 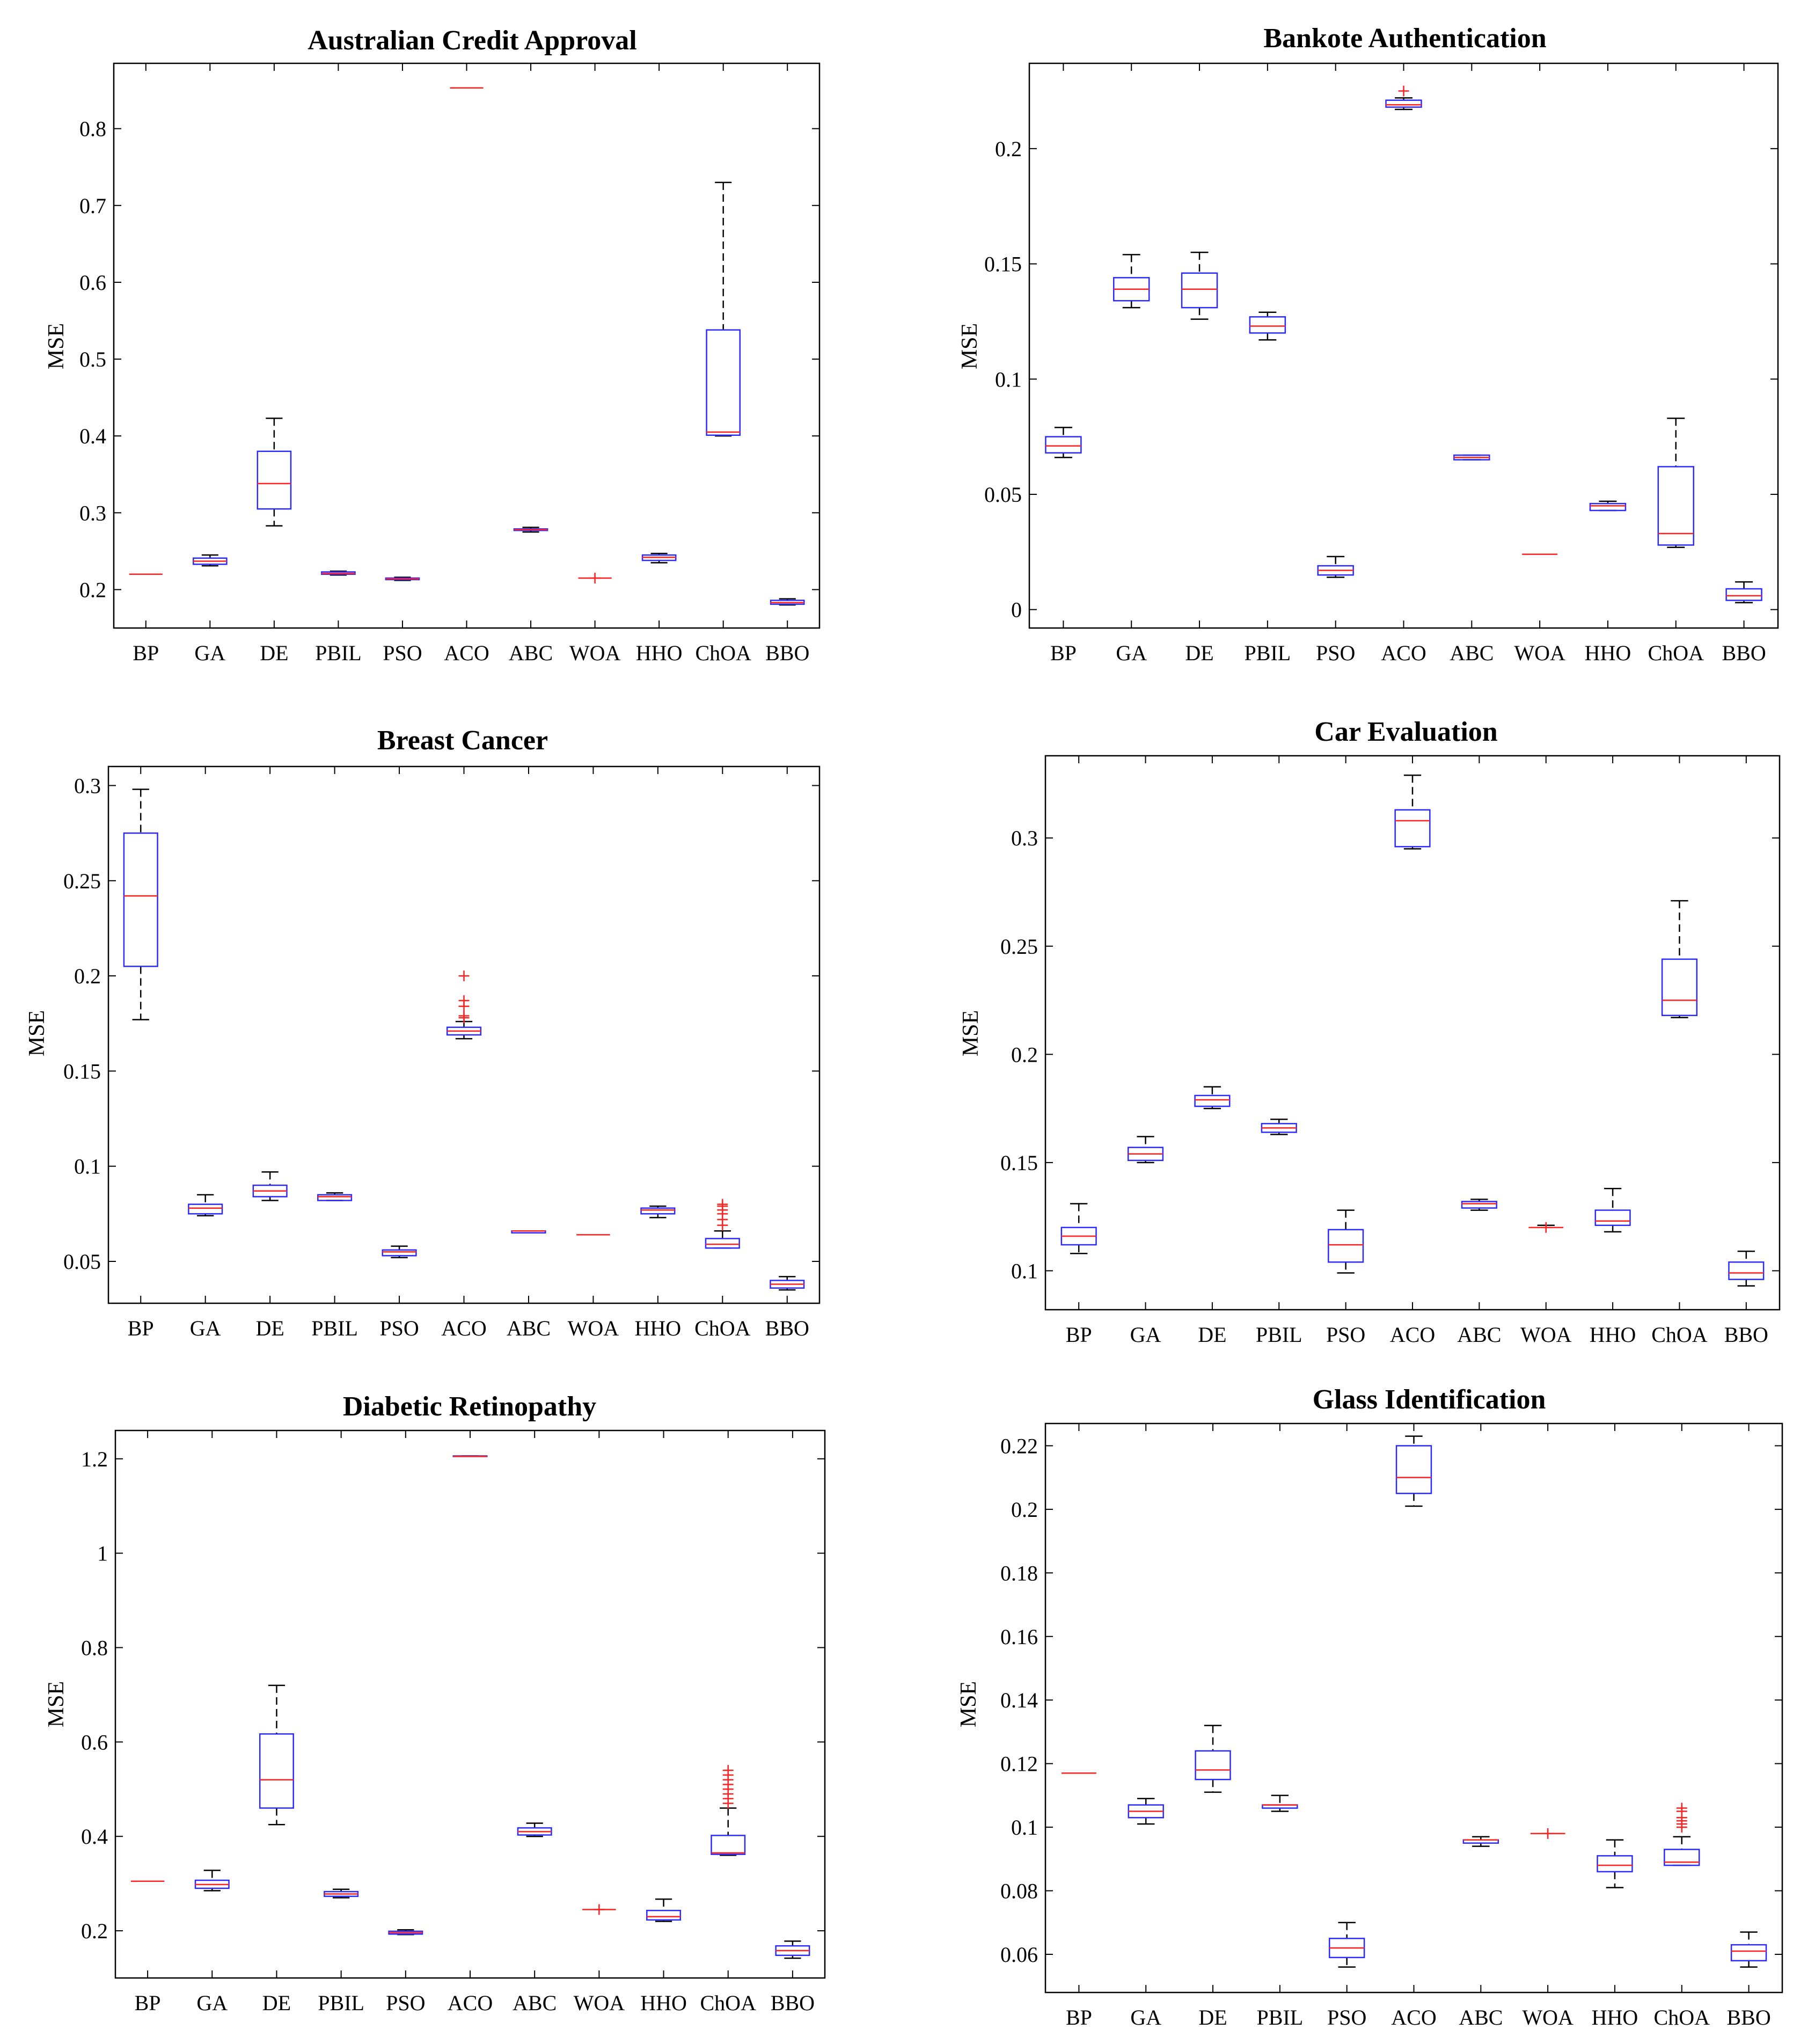 What do you see at coordinates (1145, 1150) in the screenshot?
I see `box-ga` at bounding box center [1145, 1150].